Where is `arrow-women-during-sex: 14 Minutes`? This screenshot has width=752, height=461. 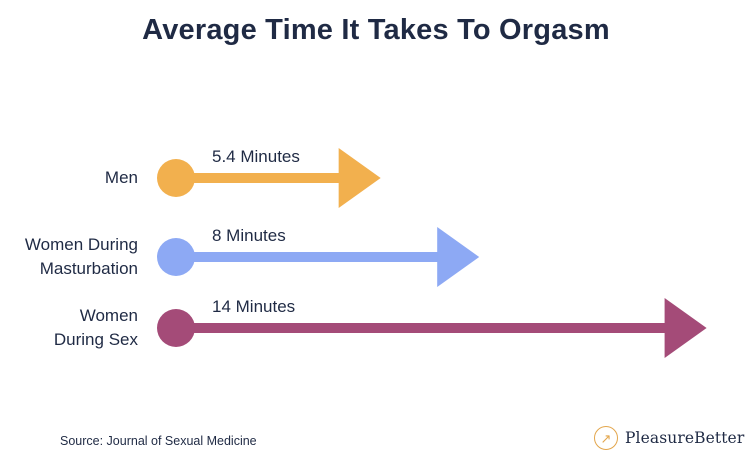 arrow-women-during-sex: 14 Minutes is located at coordinates (432, 327).